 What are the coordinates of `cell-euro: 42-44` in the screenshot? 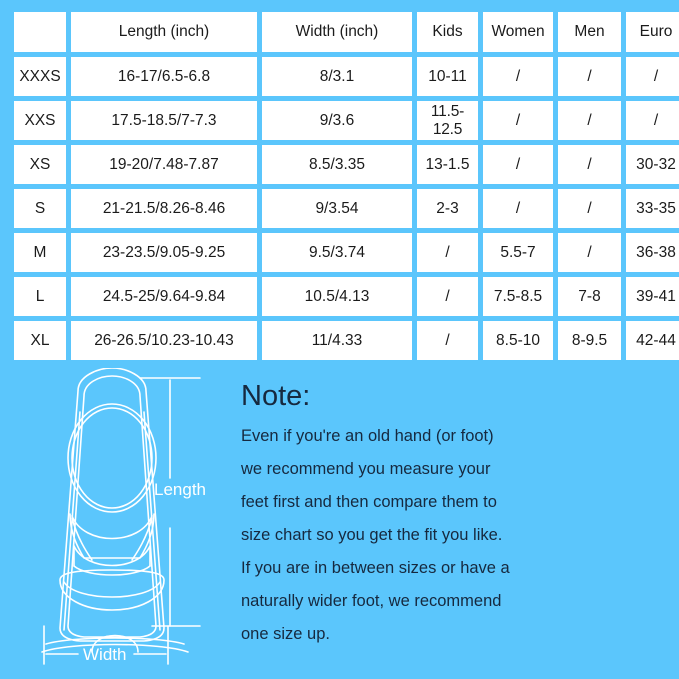 It's located at (652, 340).